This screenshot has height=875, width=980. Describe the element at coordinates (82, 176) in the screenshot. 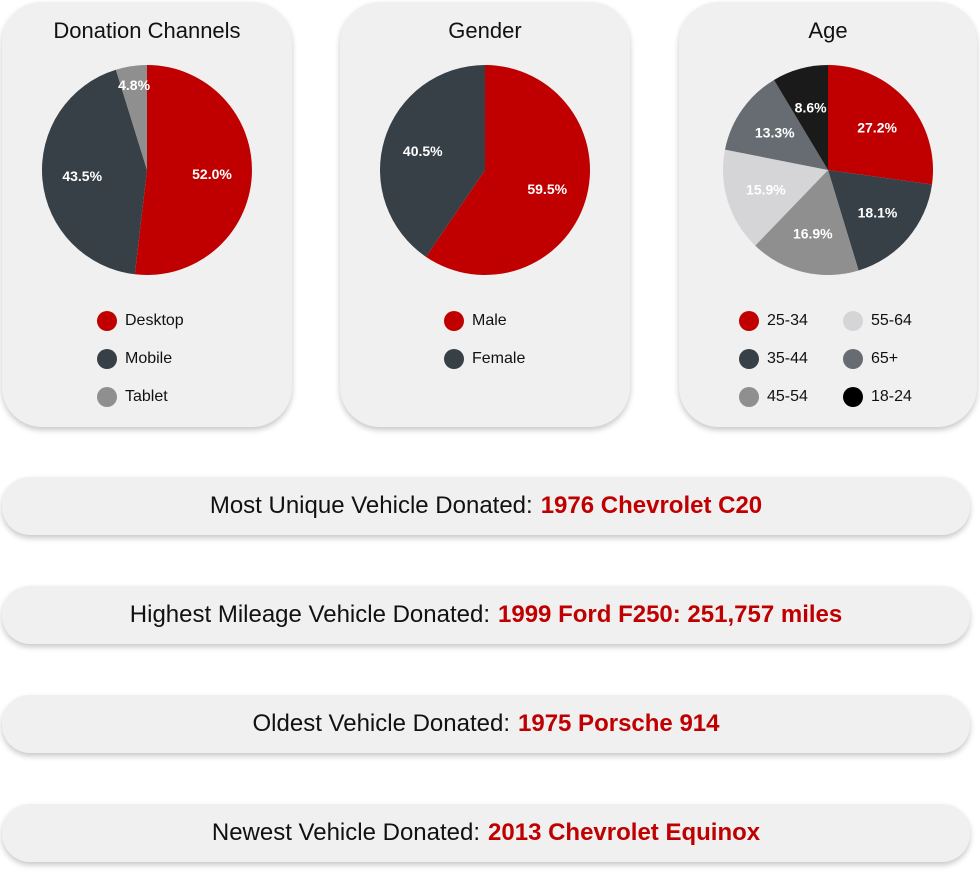

I see `pie-data-label: 43.5%` at that location.